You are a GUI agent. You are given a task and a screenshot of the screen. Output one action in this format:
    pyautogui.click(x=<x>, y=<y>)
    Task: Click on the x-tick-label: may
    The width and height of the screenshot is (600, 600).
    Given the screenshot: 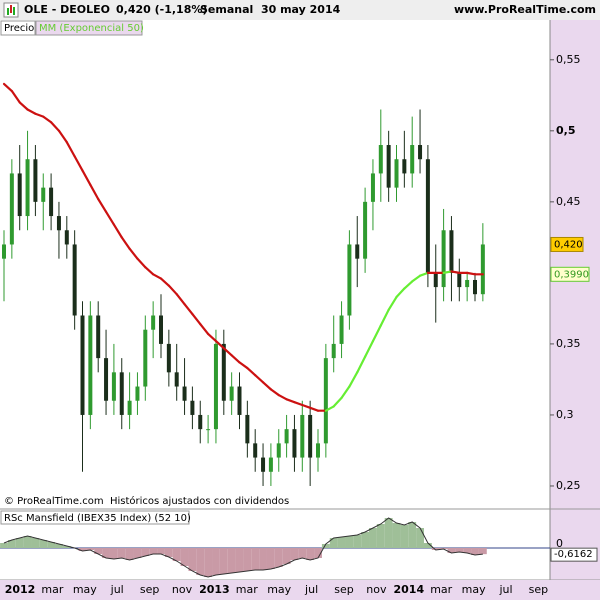 What is the action you would take?
    pyautogui.click(x=279, y=589)
    